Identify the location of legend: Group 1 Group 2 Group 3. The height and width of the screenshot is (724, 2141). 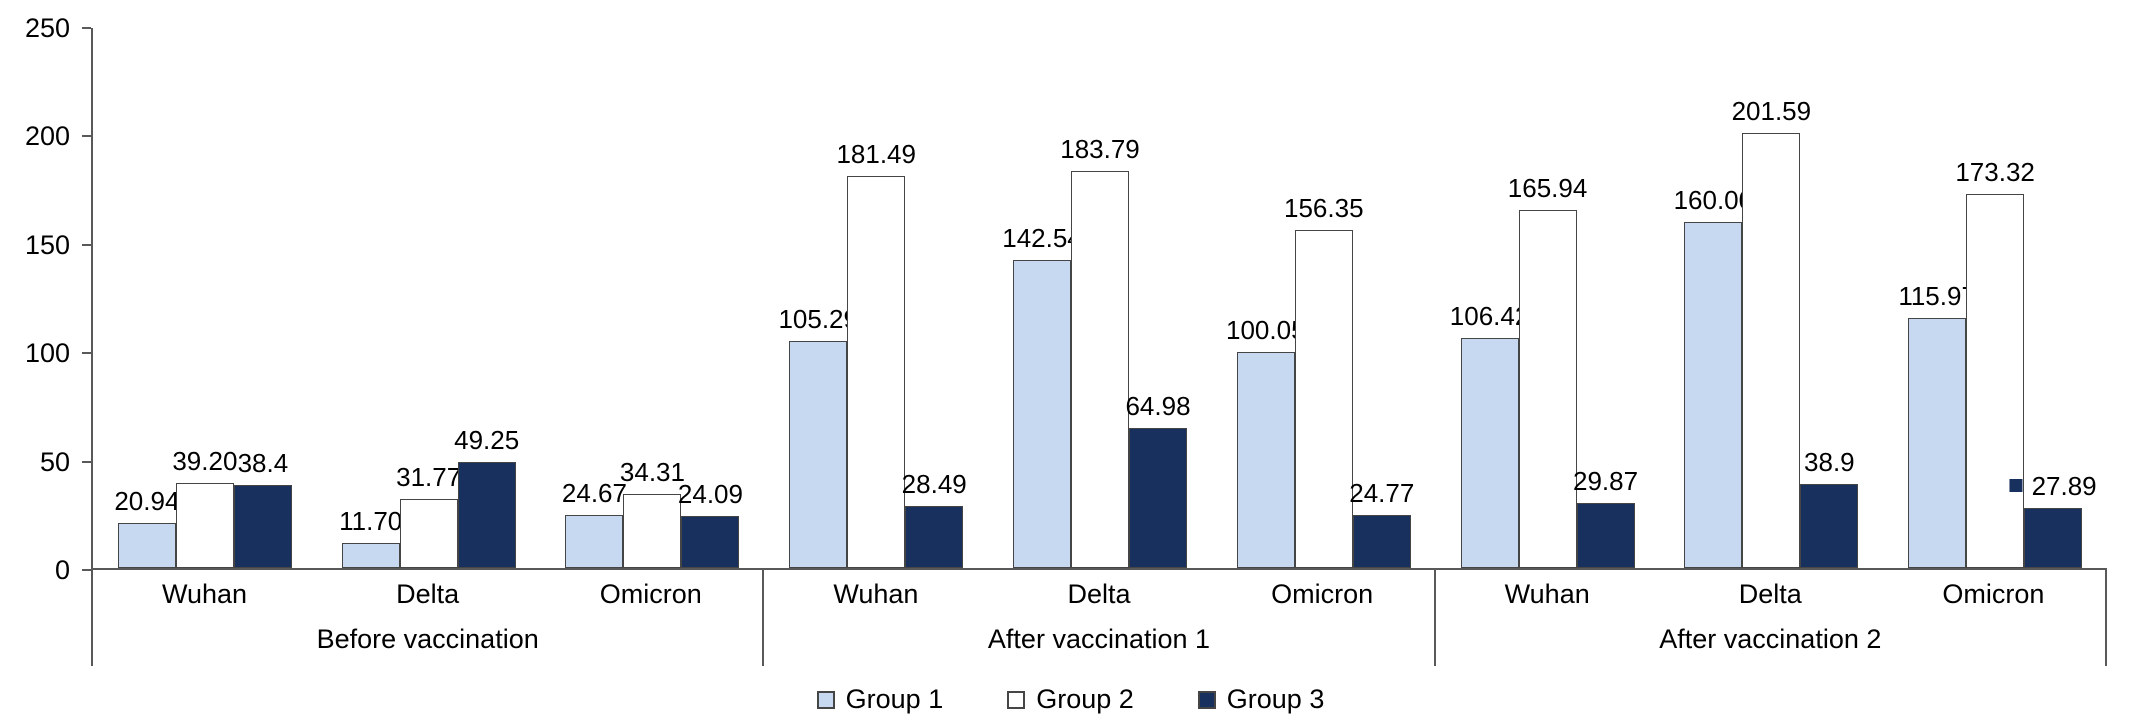
(1070, 699).